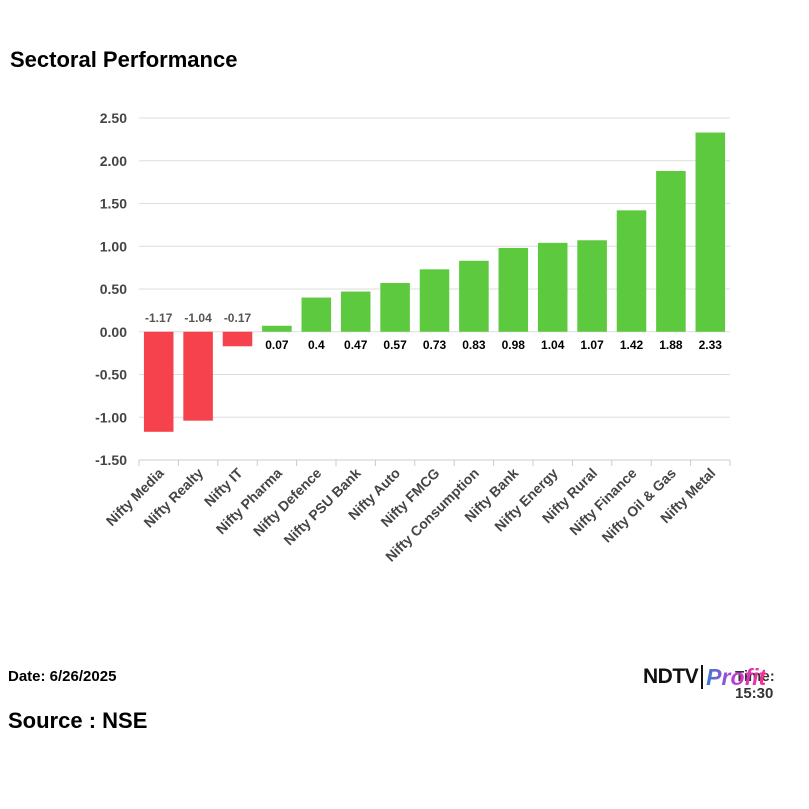  What do you see at coordinates (474, 345) in the screenshot?
I see `data-label: 0.83` at bounding box center [474, 345].